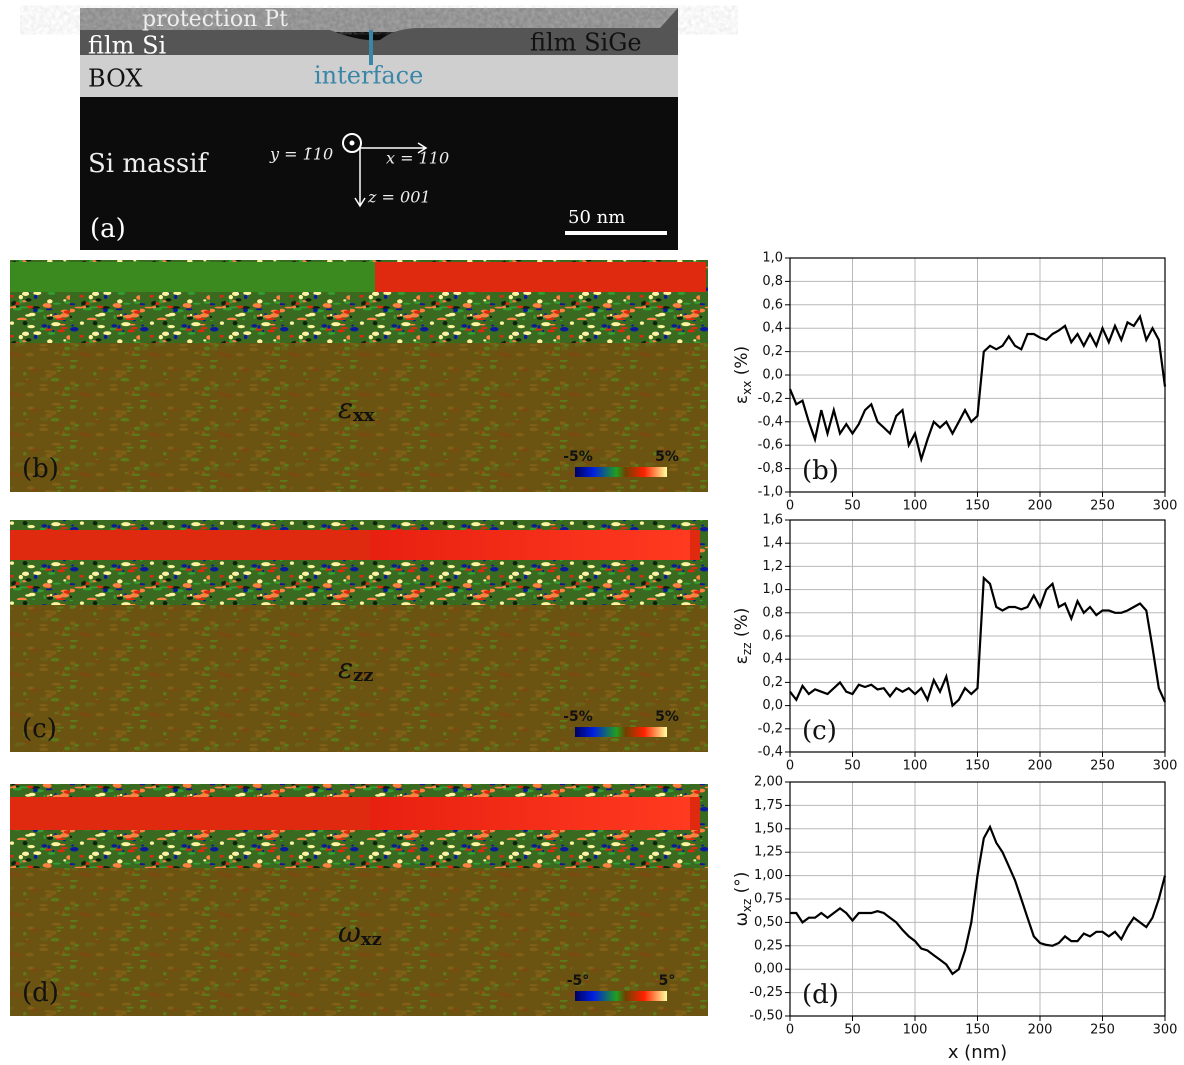  What do you see at coordinates (352, 143) in the screenshot?
I see `axis-out` at bounding box center [352, 143].